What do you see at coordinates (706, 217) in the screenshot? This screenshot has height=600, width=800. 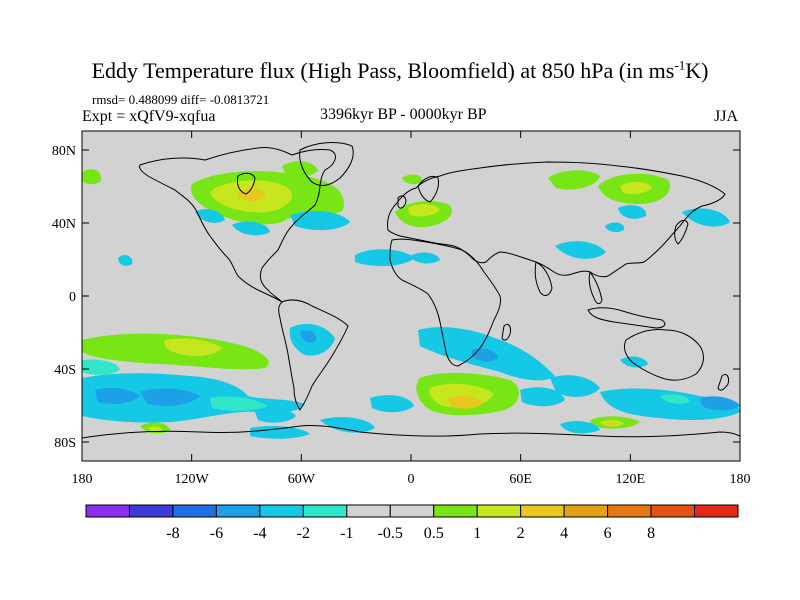 I see `contour-pacific-ne2-cyan` at bounding box center [706, 217].